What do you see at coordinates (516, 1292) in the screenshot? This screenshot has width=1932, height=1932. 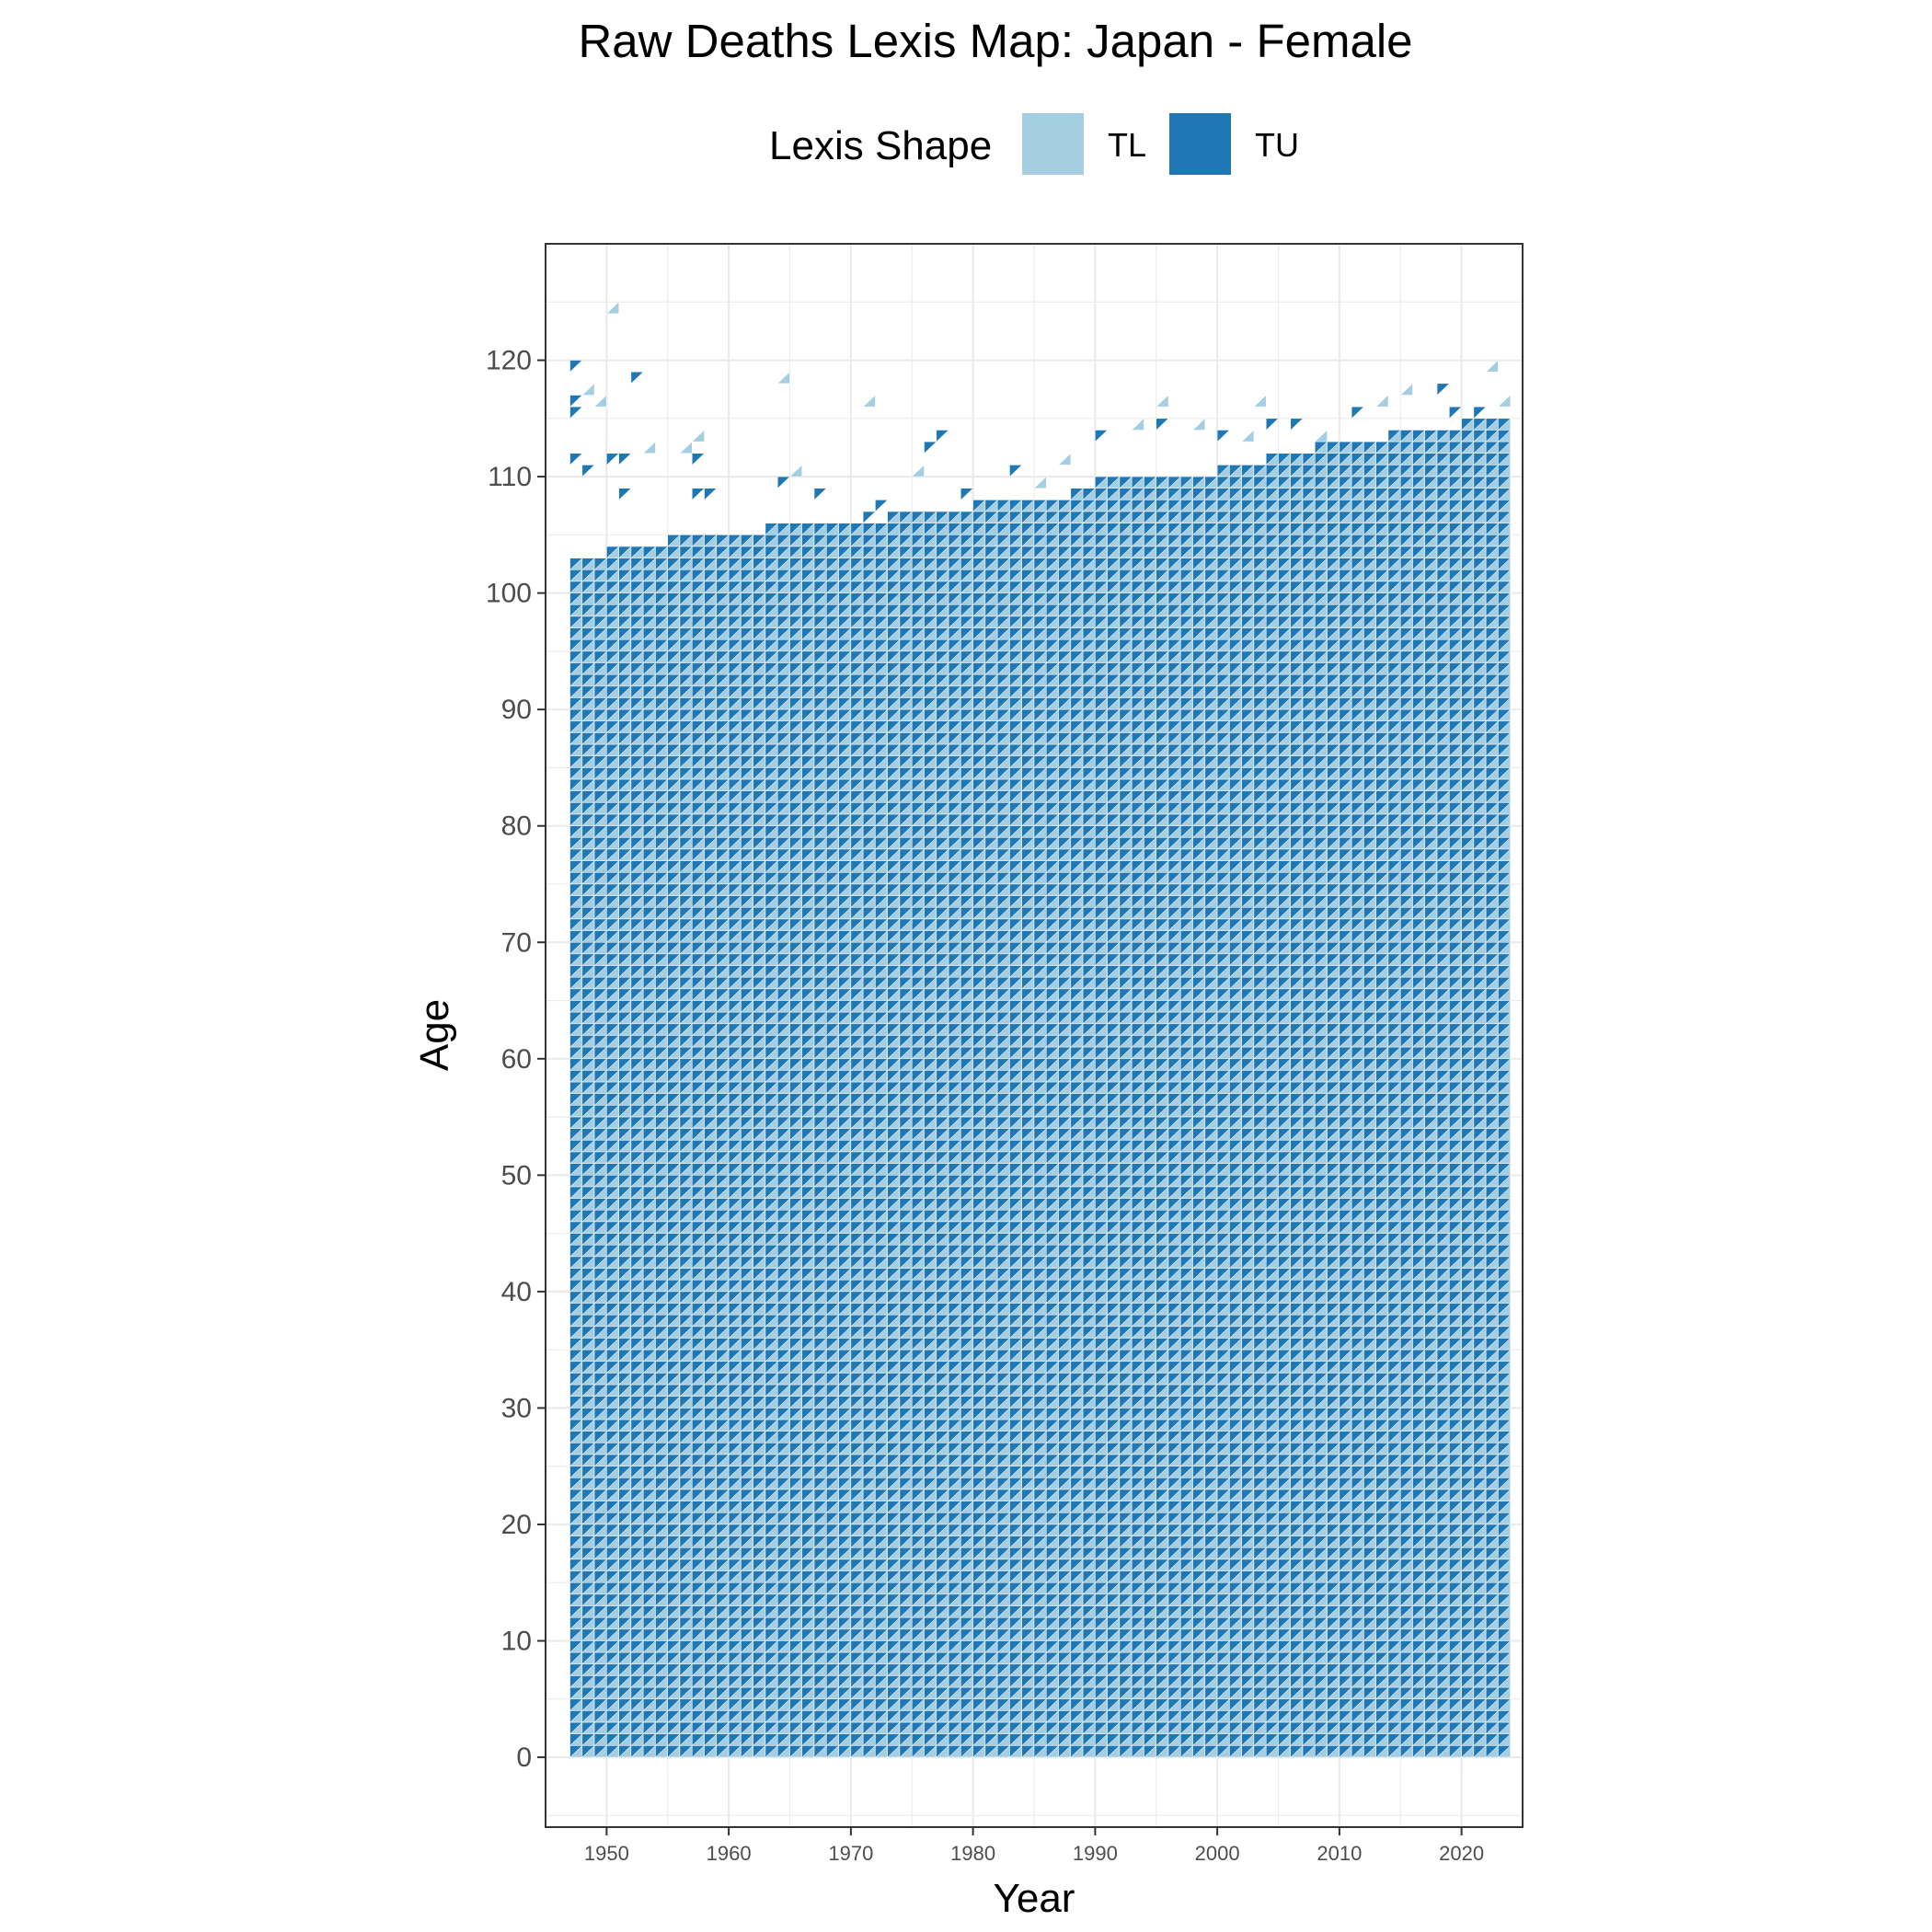 I see `y-tick-label: 40` at bounding box center [516, 1292].